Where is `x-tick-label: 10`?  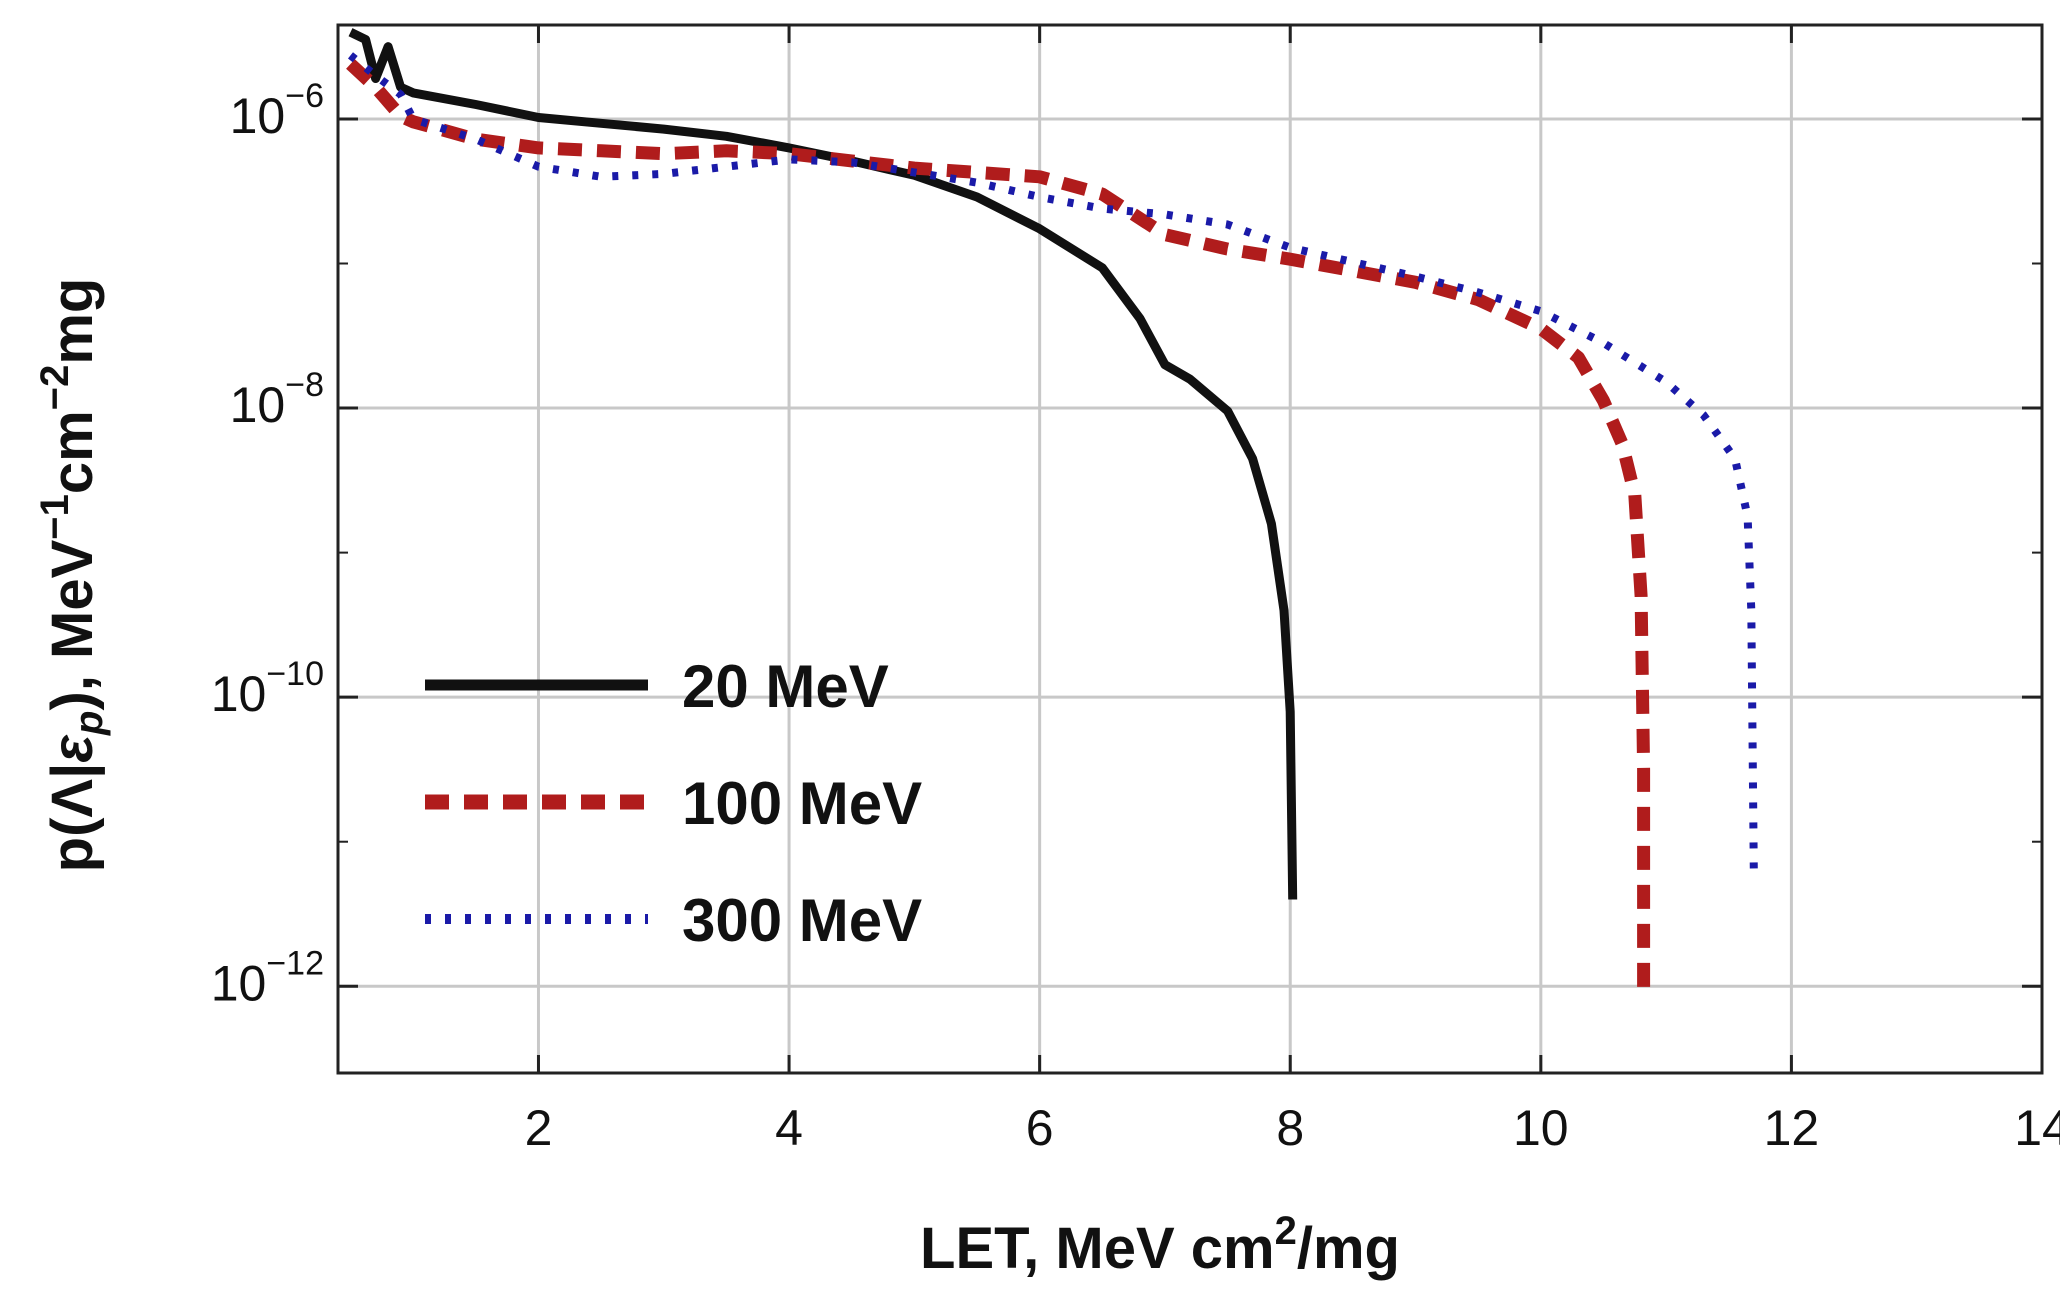
x-tick-label: 10 is located at coordinates (1541, 1128).